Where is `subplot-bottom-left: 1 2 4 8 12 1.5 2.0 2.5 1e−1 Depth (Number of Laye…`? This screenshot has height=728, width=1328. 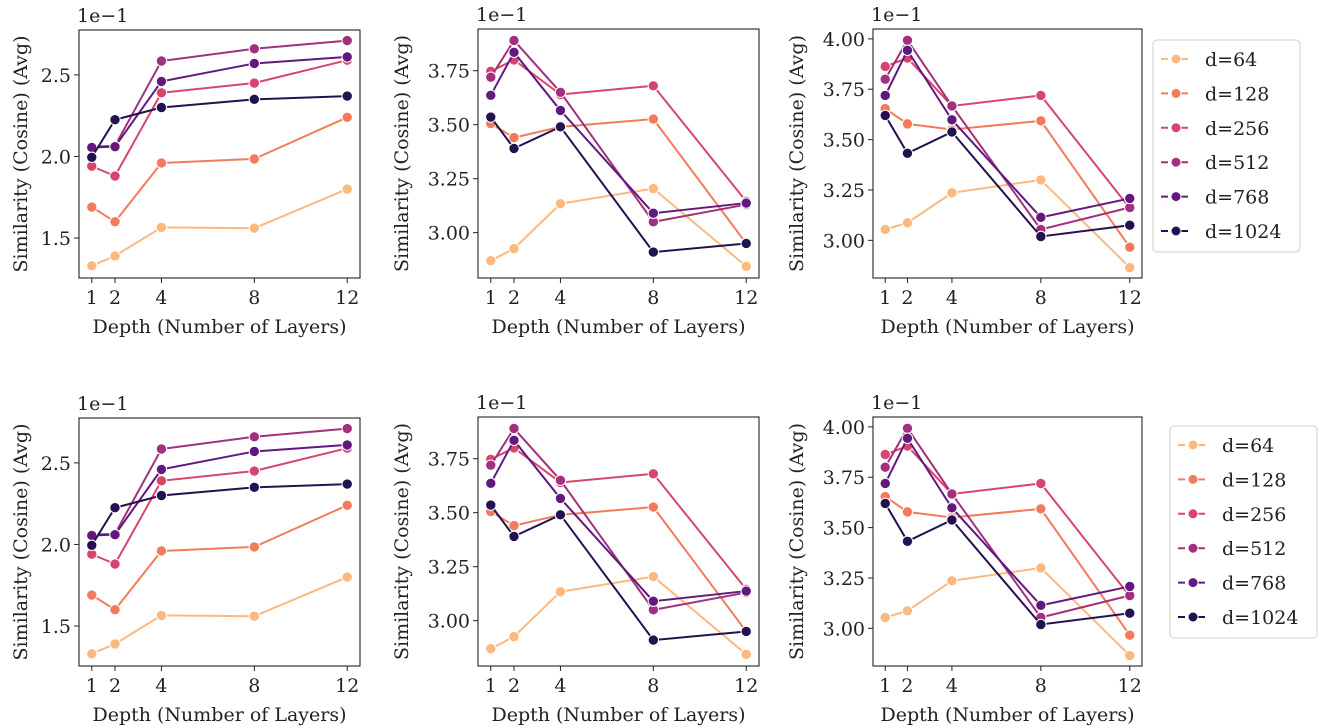
subplot-bottom-left: 1 2 4 8 12 1.5 2.0 2.5 1e−1 Depth (Number of Laye… is located at coordinates (185, 559).